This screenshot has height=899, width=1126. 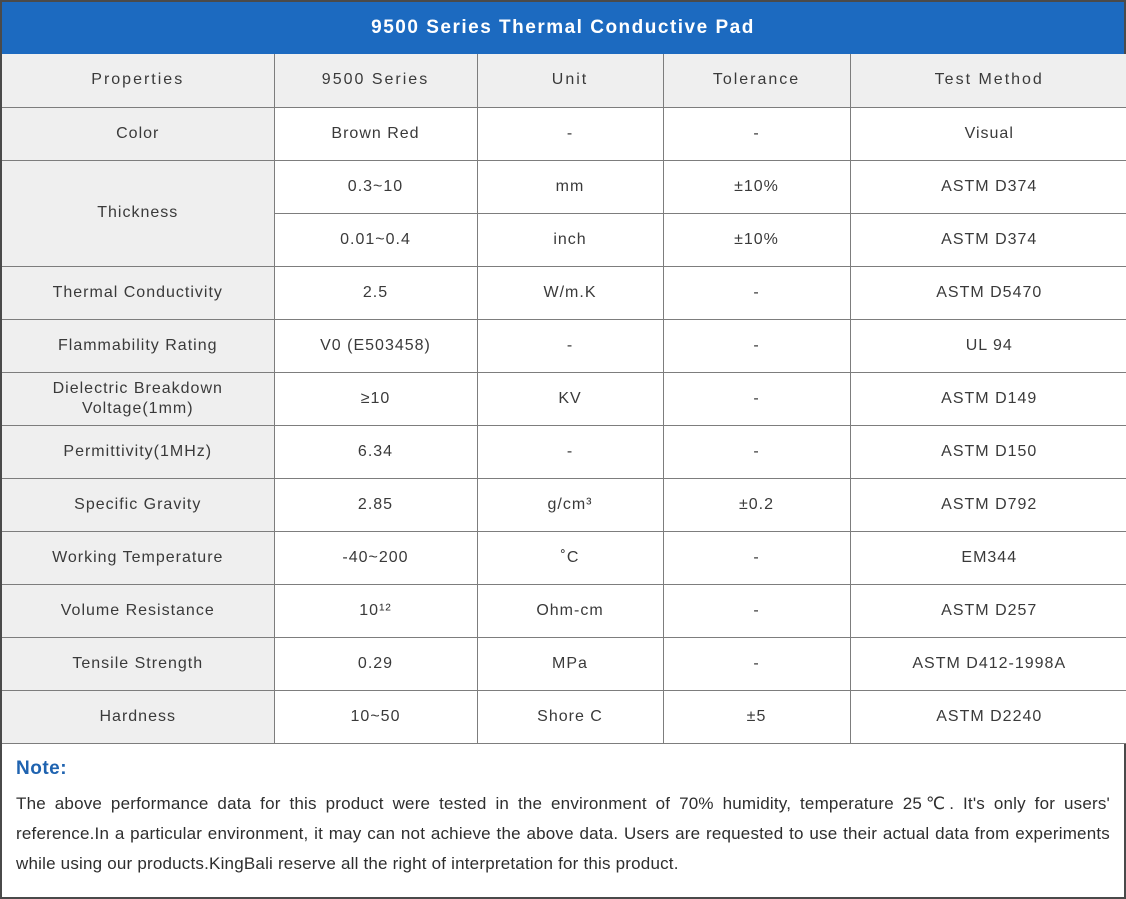 What do you see at coordinates (138, 133) in the screenshot?
I see `property-cell: Color` at bounding box center [138, 133].